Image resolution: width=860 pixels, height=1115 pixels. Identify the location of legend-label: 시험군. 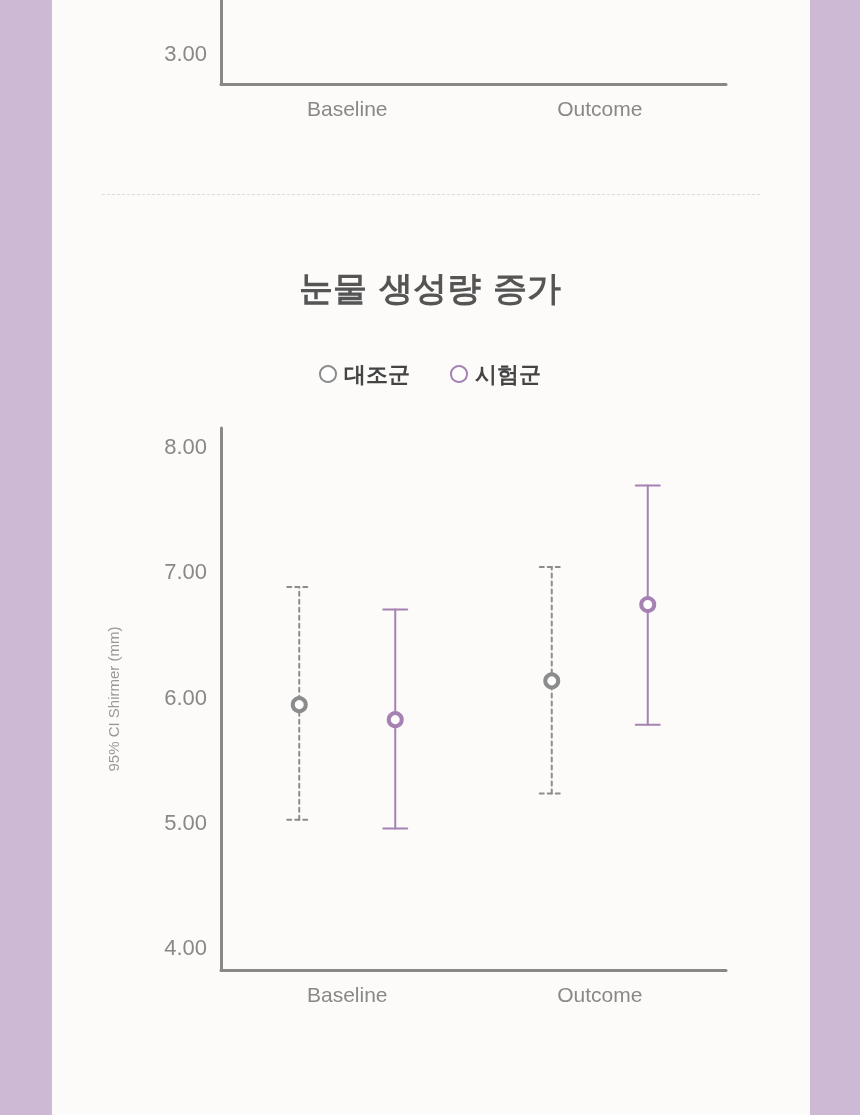
(508, 374).